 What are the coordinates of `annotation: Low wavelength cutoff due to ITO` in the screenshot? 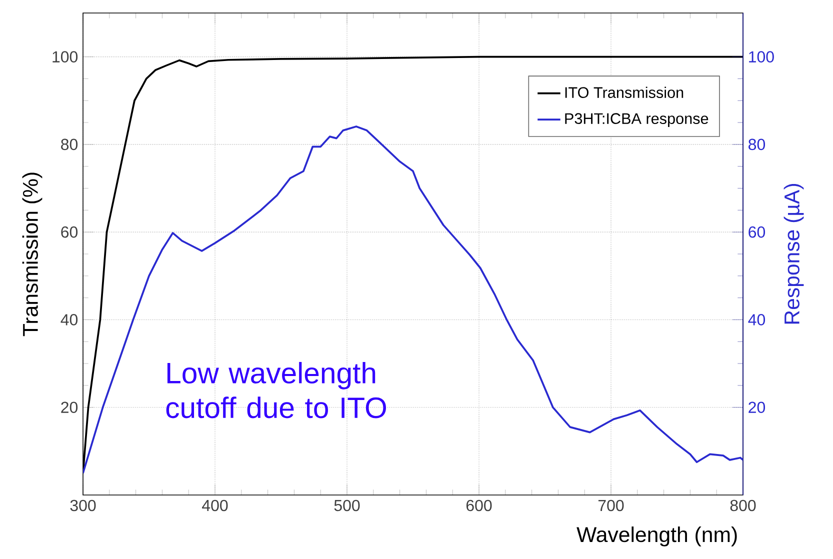 It's located at (276, 390).